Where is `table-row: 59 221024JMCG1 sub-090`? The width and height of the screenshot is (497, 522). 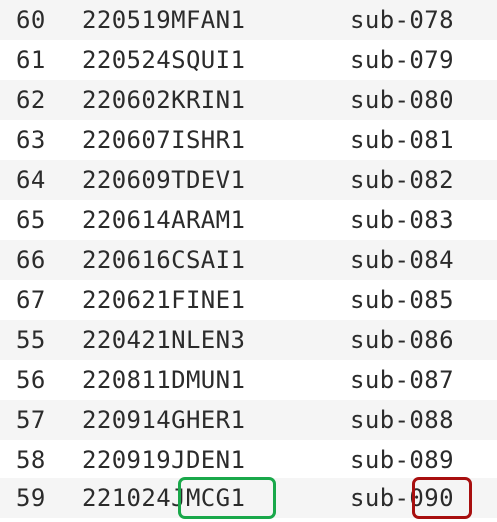
table-row: 59 221024JMCG1 sub-090 is located at coordinates (248, 498).